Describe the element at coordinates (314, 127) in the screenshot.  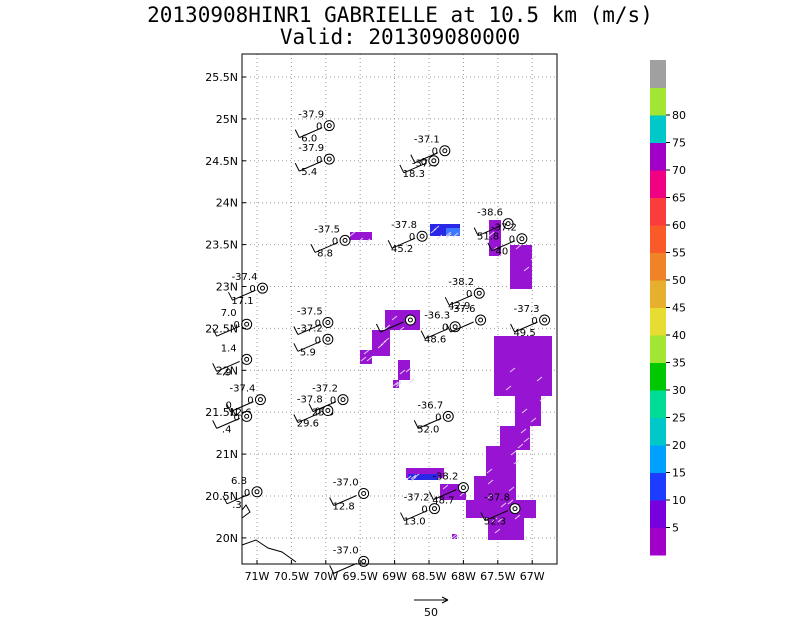
I see `station-plot: -37.906.0` at that location.